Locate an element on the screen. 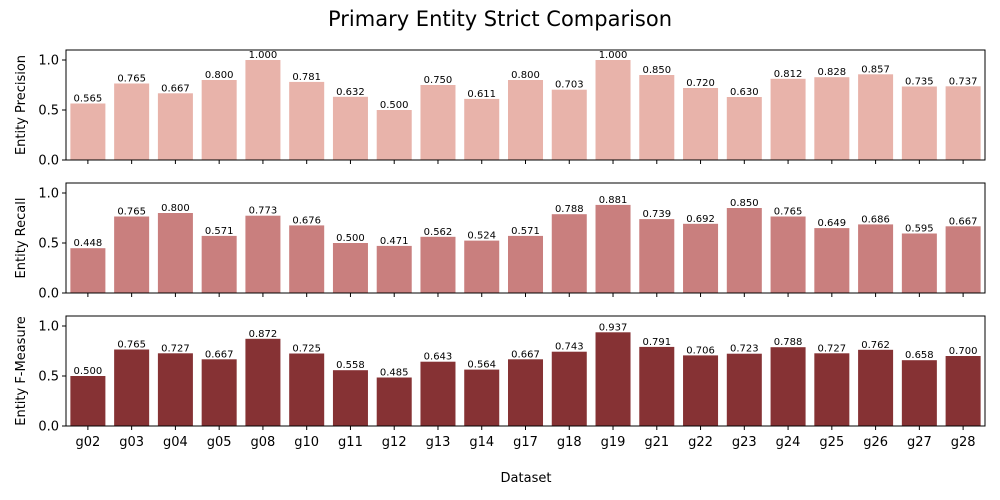 The image size is (1000, 500). data-label: 0.737 is located at coordinates (963, 81).